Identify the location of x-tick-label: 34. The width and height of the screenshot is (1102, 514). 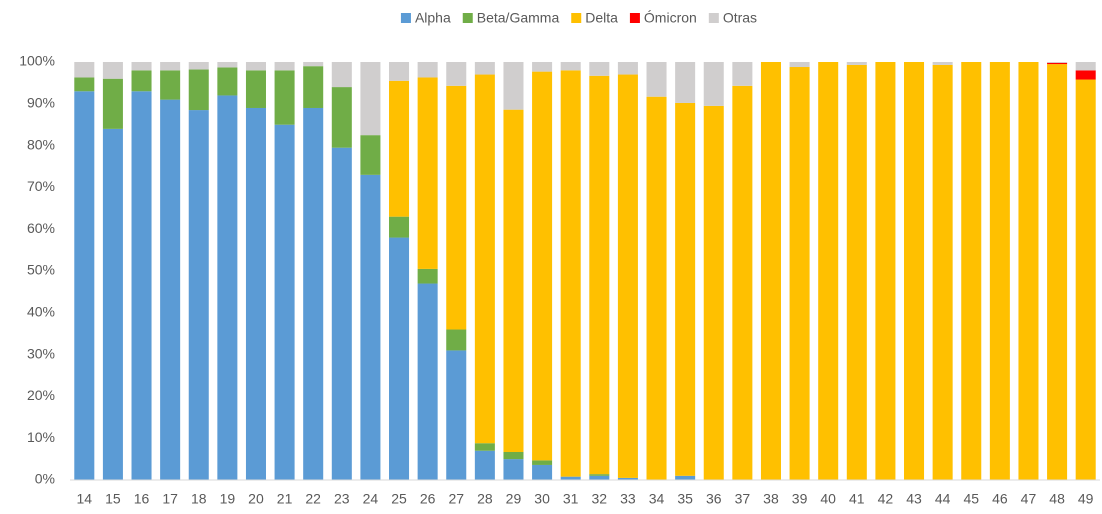
(657, 499).